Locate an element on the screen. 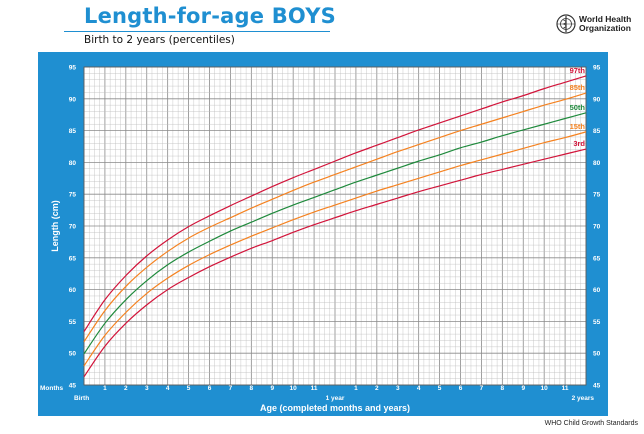 This screenshot has width=644, height=434. page-title: Length-for-age BOYS is located at coordinates (210, 16).